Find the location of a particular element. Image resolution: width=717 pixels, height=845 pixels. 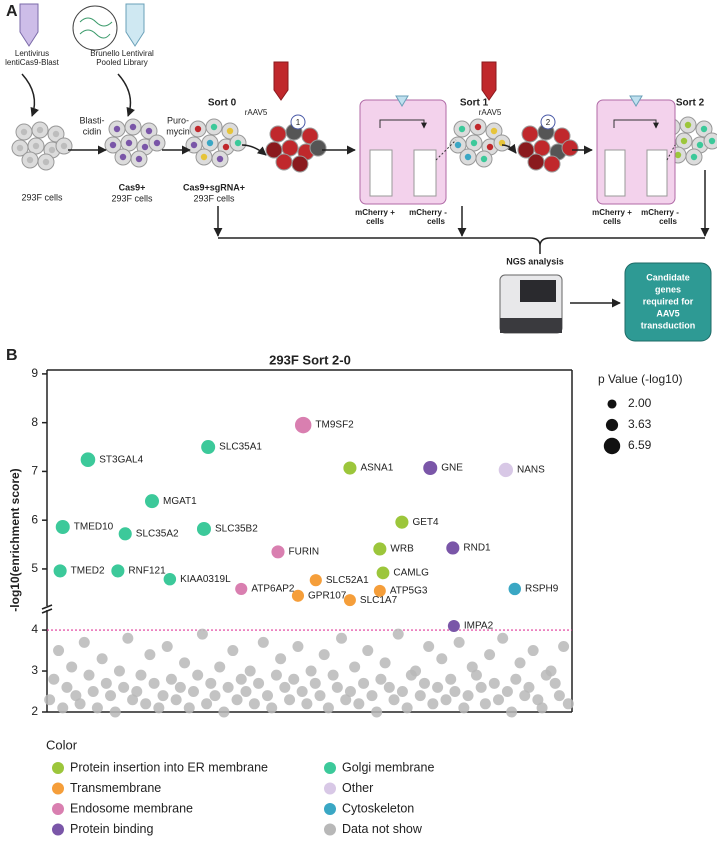

label: AAV5 is located at coordinates (667, 313).